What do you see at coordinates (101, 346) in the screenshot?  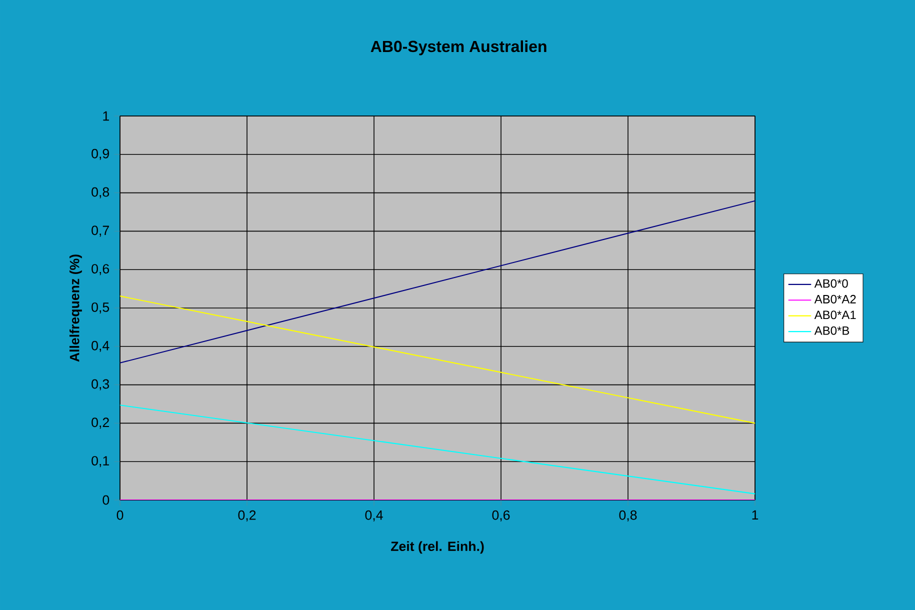 I see `y-tick-label: 0,4` at bounding box center [101, 346].